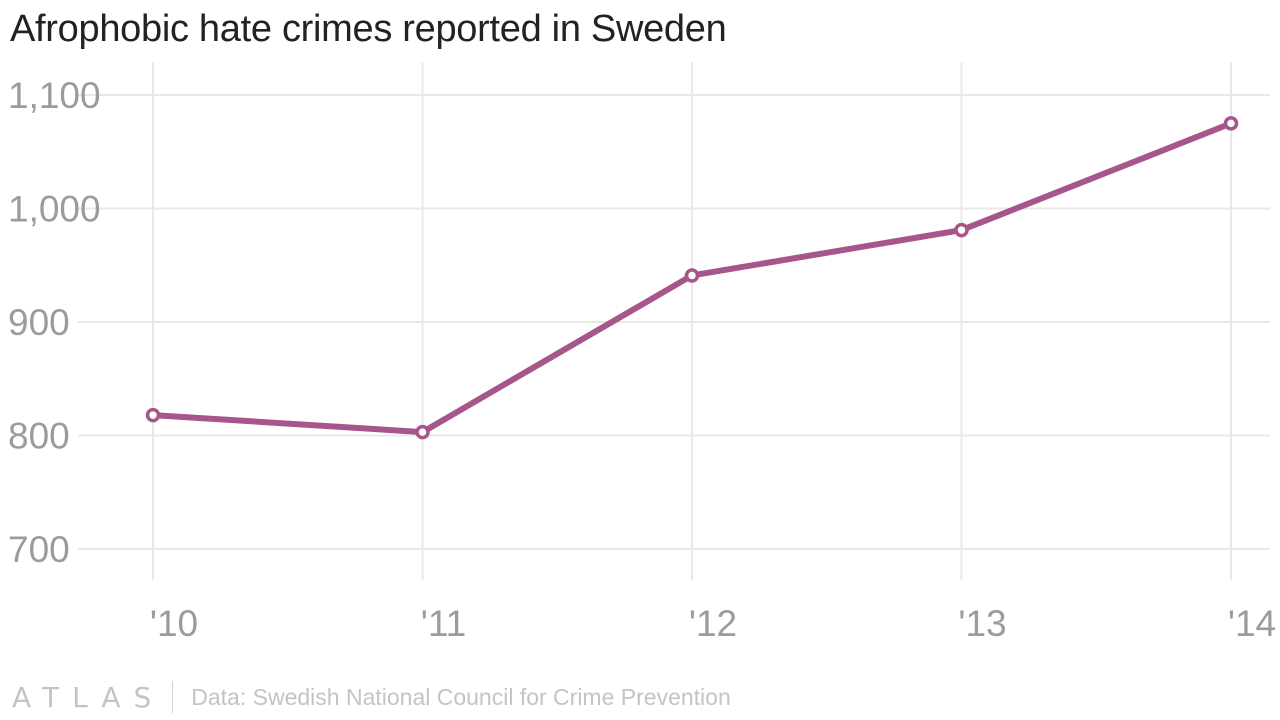 The width and height of the screenshot is (1280, 720). Describe the element at coordinates (88, 697) in the screenshot. I see `atlas-logo: ATLAS` at that location.